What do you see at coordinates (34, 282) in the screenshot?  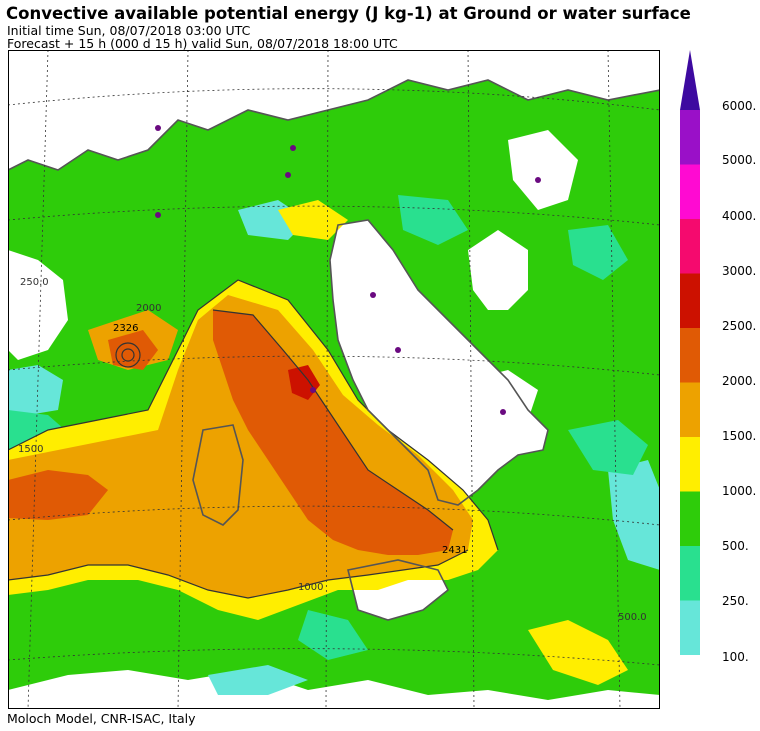 I see `contour-label-250: 250.0` at bounding box center [34, 282].